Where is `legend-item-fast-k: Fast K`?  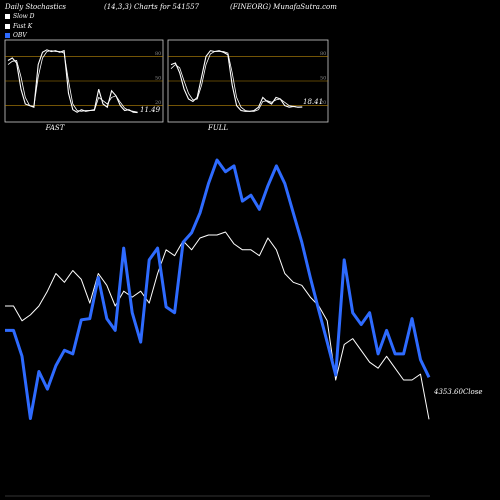 legend-item-fast-k: Fast K is located at coordinates (20, 27).